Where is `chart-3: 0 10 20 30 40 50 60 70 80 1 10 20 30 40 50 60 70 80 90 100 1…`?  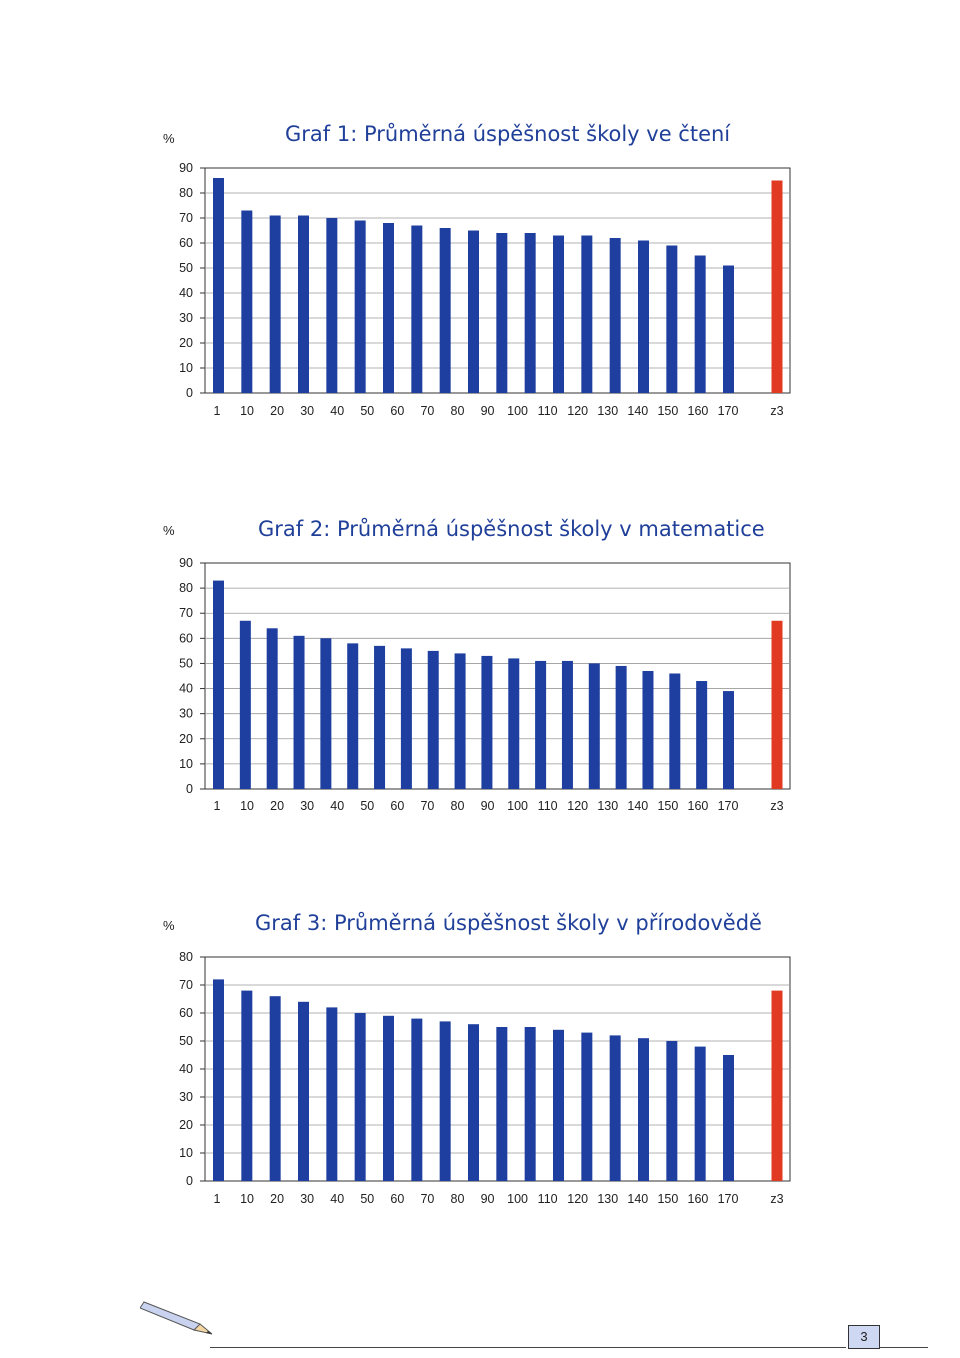
chart-3: 0 10 20 30 40 50 60 70 80 1 10 20 30 40 50 60 70 80 90 100 1… is located at coordinates (477, 1058).